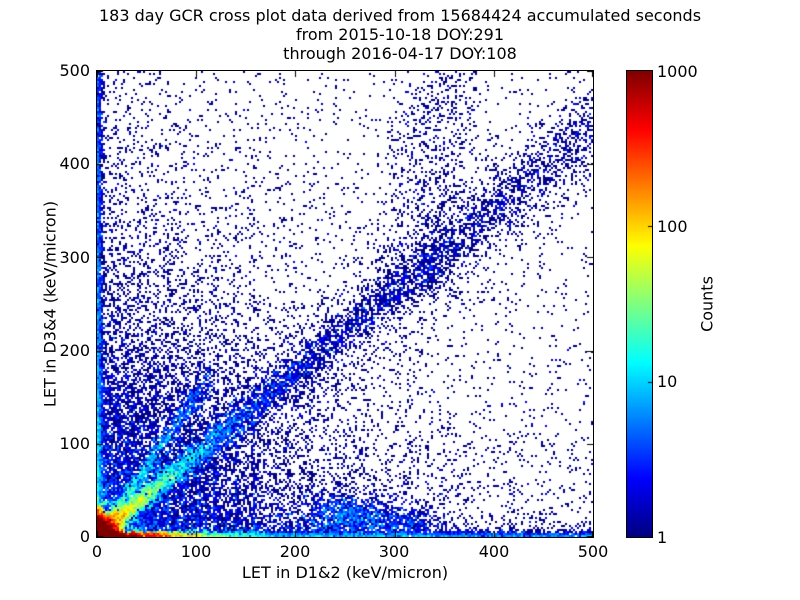  Describe the element at coordinates (667, 381) in the screenshot. I see `colorbar-tick-10: 10` at that location.